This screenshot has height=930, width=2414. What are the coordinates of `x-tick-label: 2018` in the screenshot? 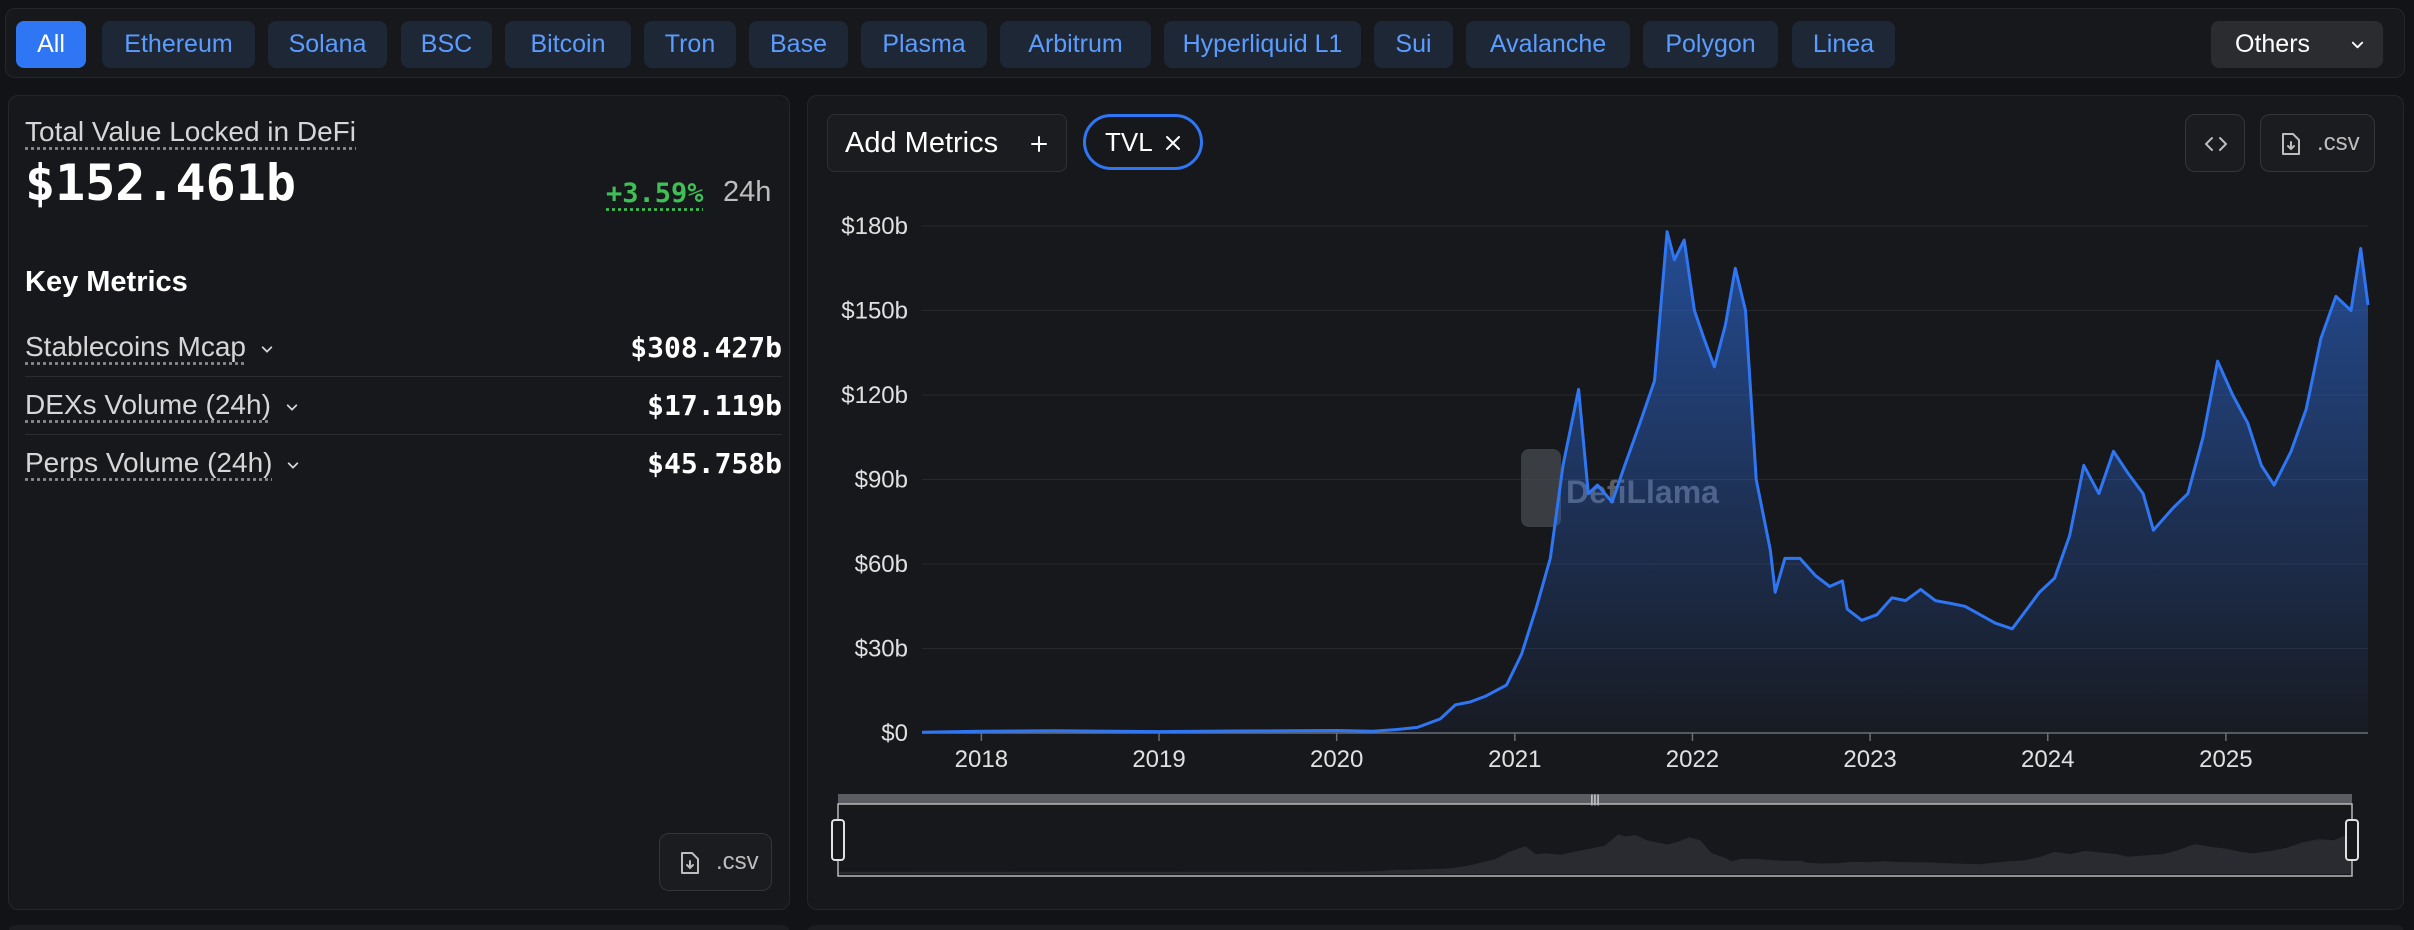 It's located at (981, 759).